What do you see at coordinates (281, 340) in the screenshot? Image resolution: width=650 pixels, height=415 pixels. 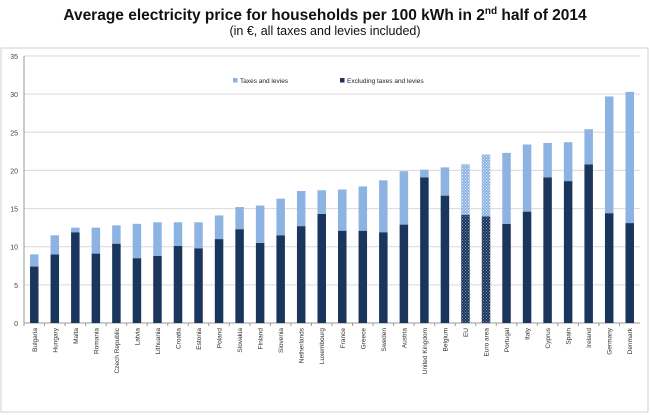 I see `x-tick-label: Slovenia` at bounding box center [281, 340].